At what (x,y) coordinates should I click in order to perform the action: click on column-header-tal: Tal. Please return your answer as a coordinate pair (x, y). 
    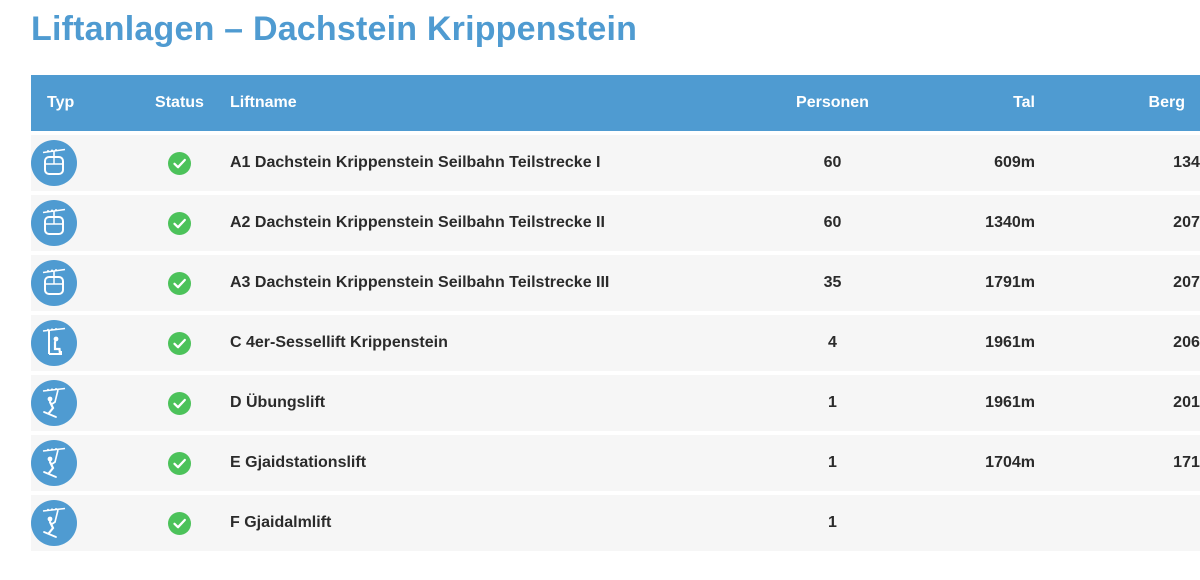
    Looking at the image, I should click on (1024, 102).